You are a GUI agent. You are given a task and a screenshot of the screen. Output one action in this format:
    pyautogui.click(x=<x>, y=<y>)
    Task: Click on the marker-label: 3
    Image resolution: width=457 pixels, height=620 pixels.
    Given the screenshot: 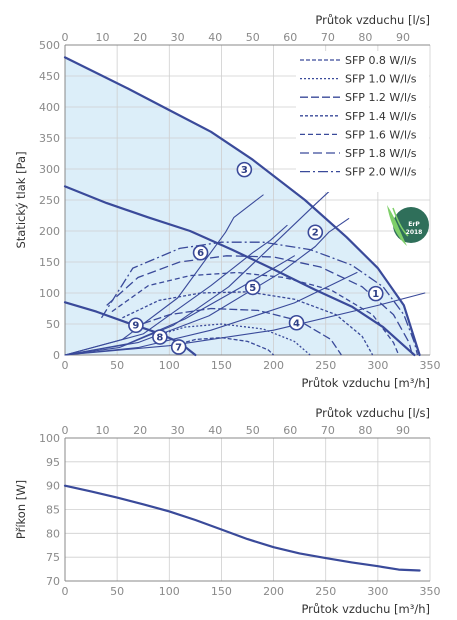 What is the action you would take?
    pyautogui.click(x=244, y=170)
    